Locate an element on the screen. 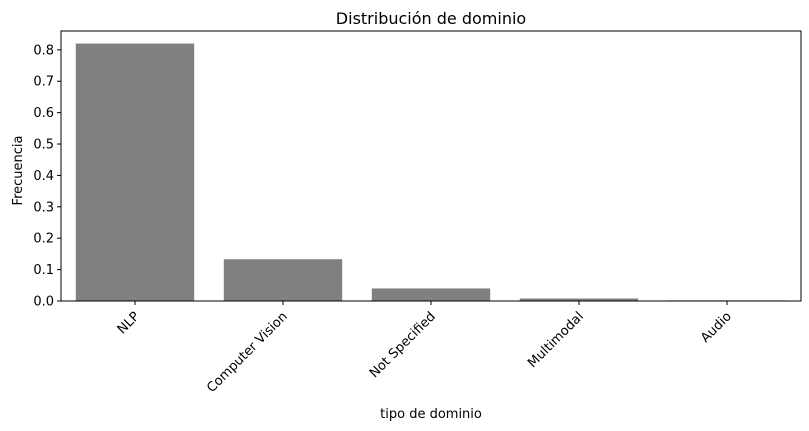 The image size is (809, 431). chart-title: Distribución de dominio is located at coordinates (431, 18).